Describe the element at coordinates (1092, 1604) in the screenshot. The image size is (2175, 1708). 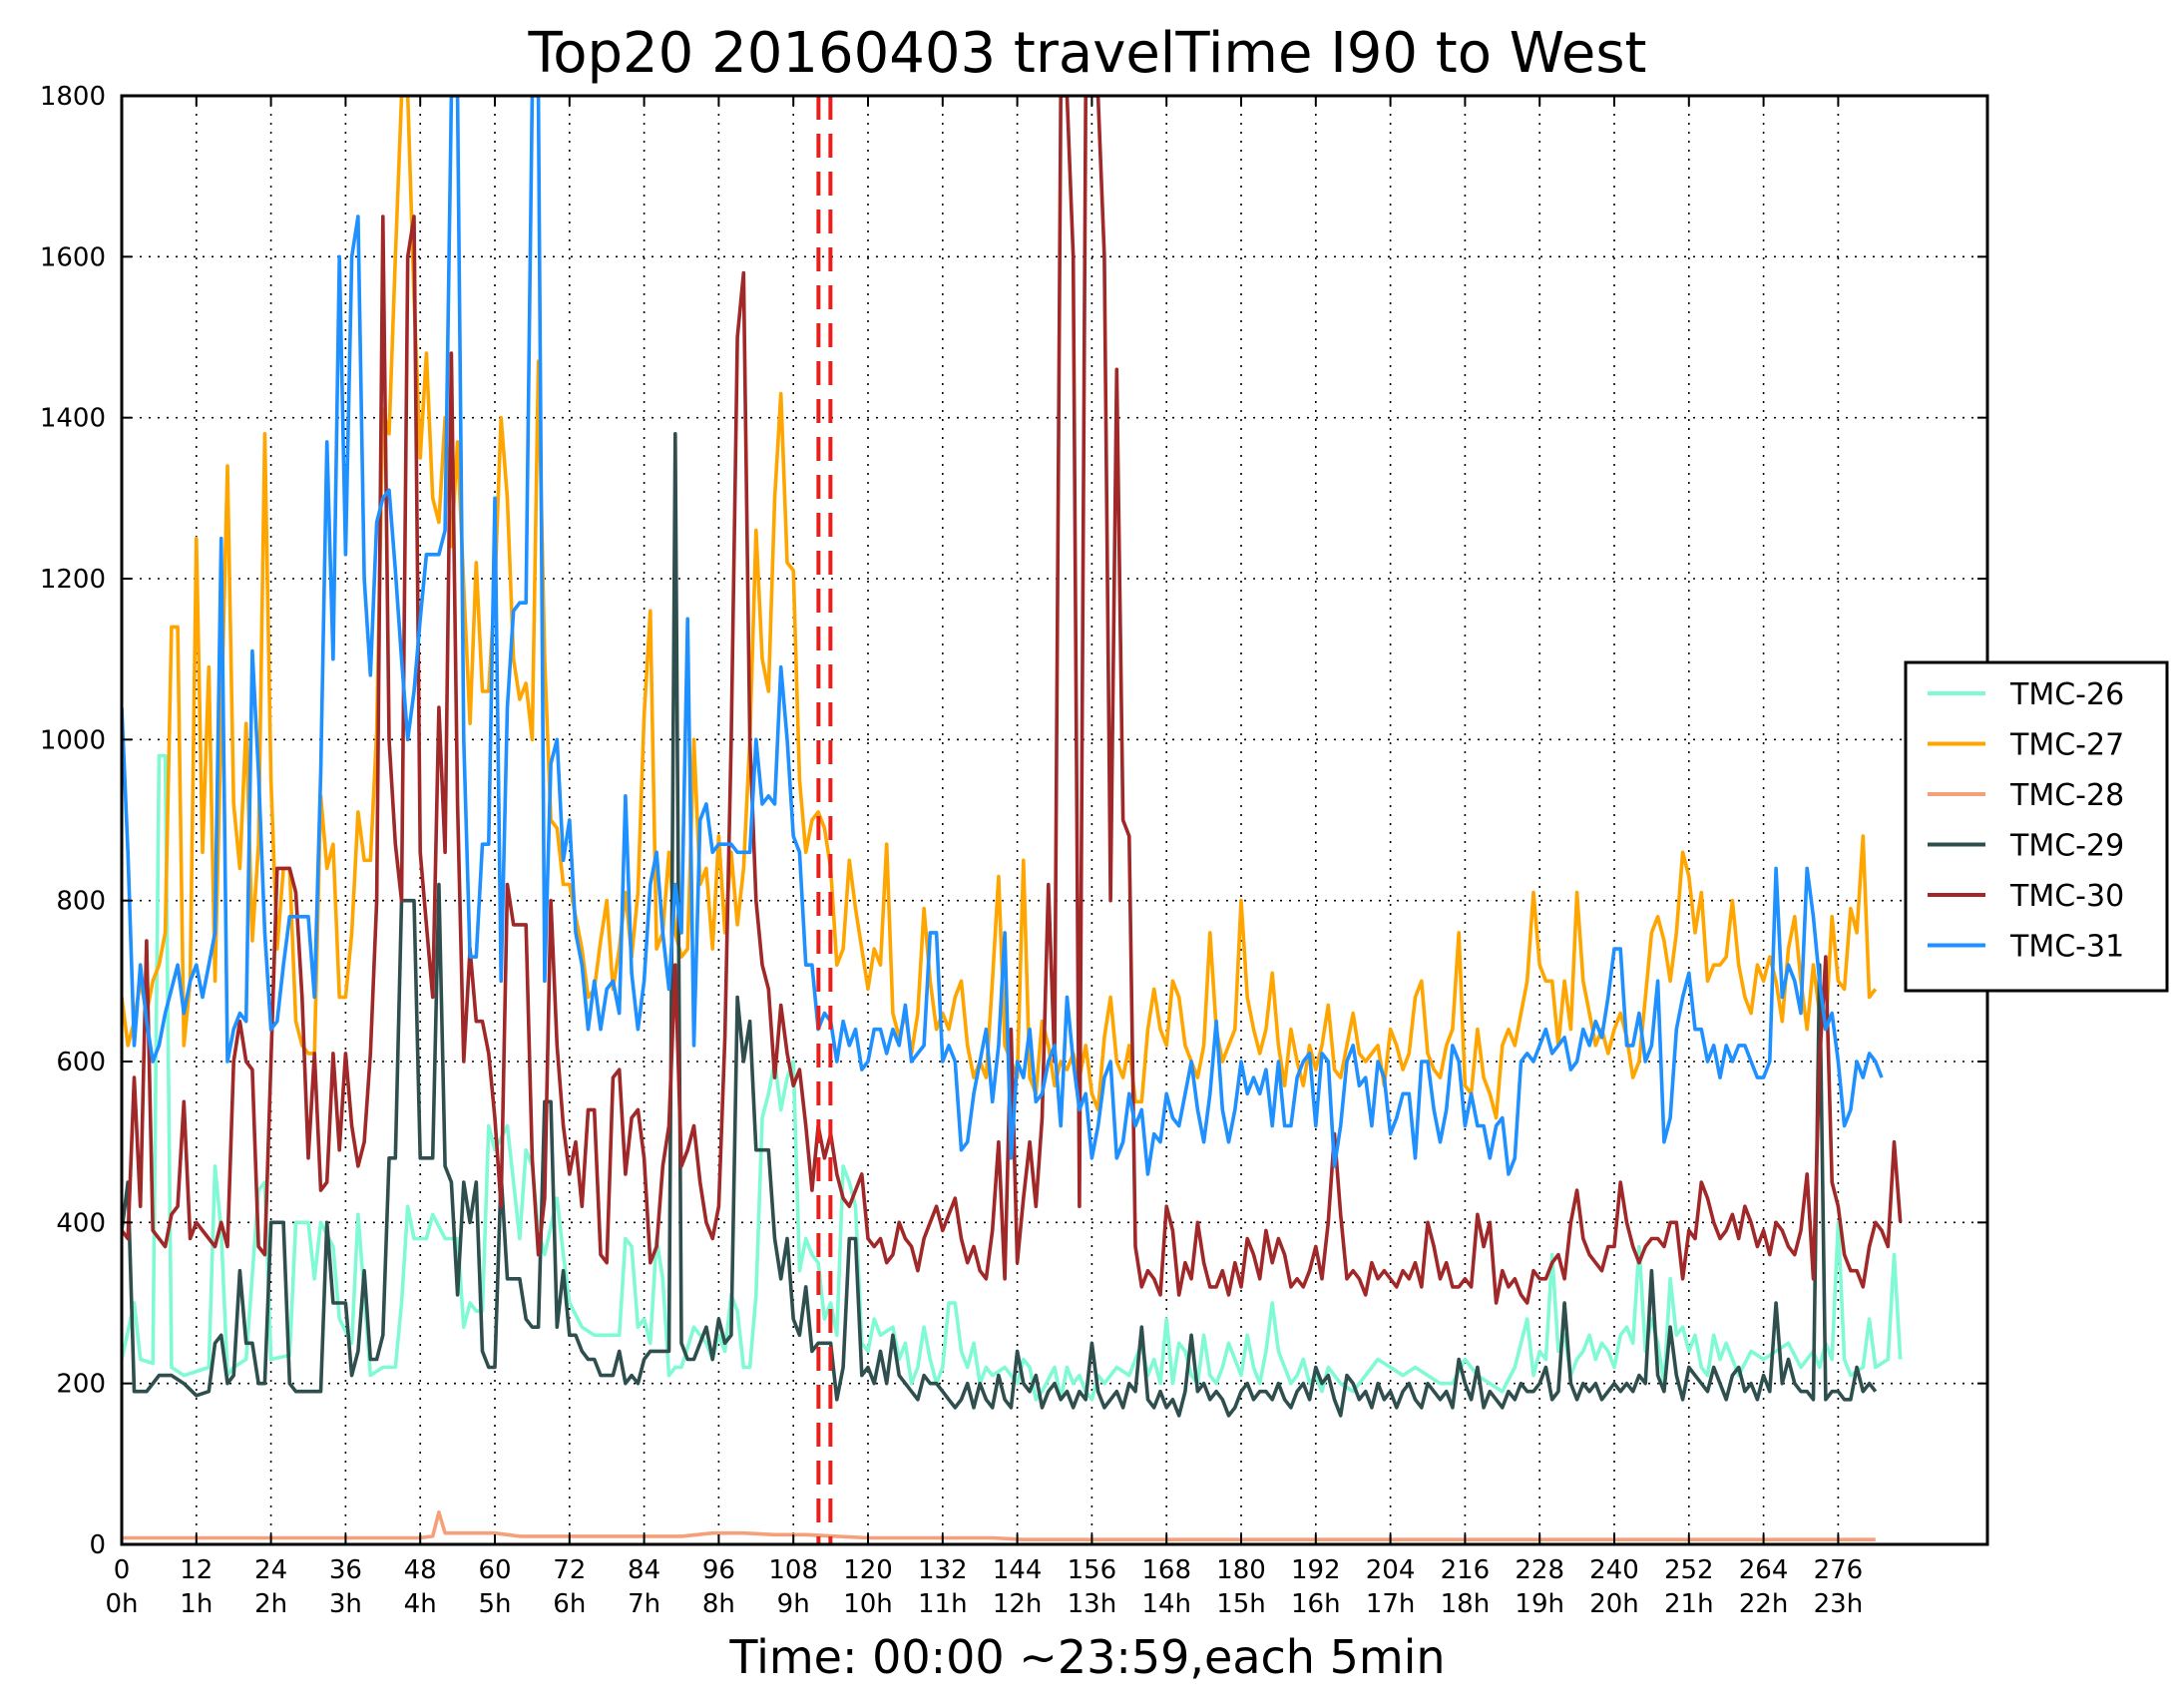
I see `x-tick-hour-label: 13h` at that location.